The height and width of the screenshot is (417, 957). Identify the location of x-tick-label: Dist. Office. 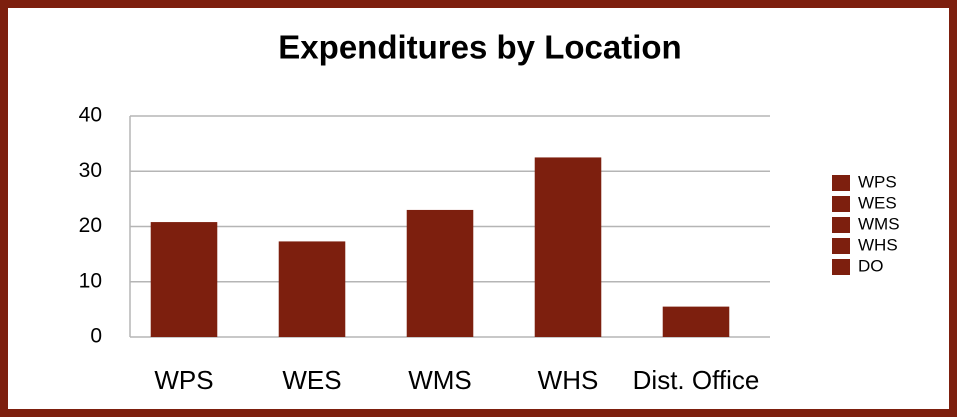
(696, 380).